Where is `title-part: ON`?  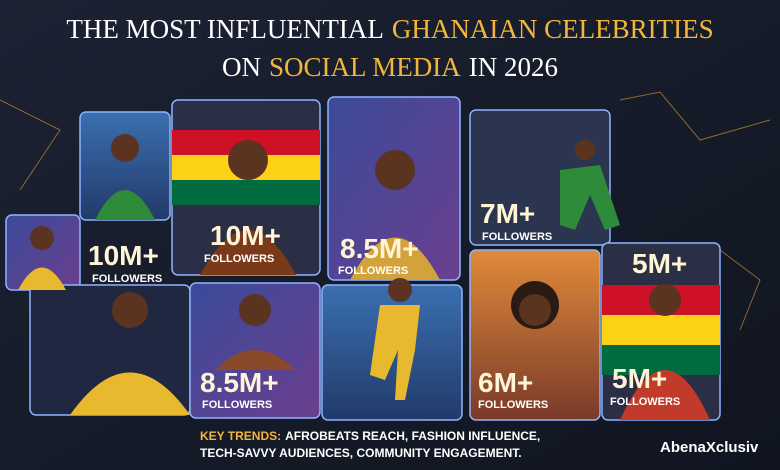 title-part: ON is located at coordinates (241, 67).